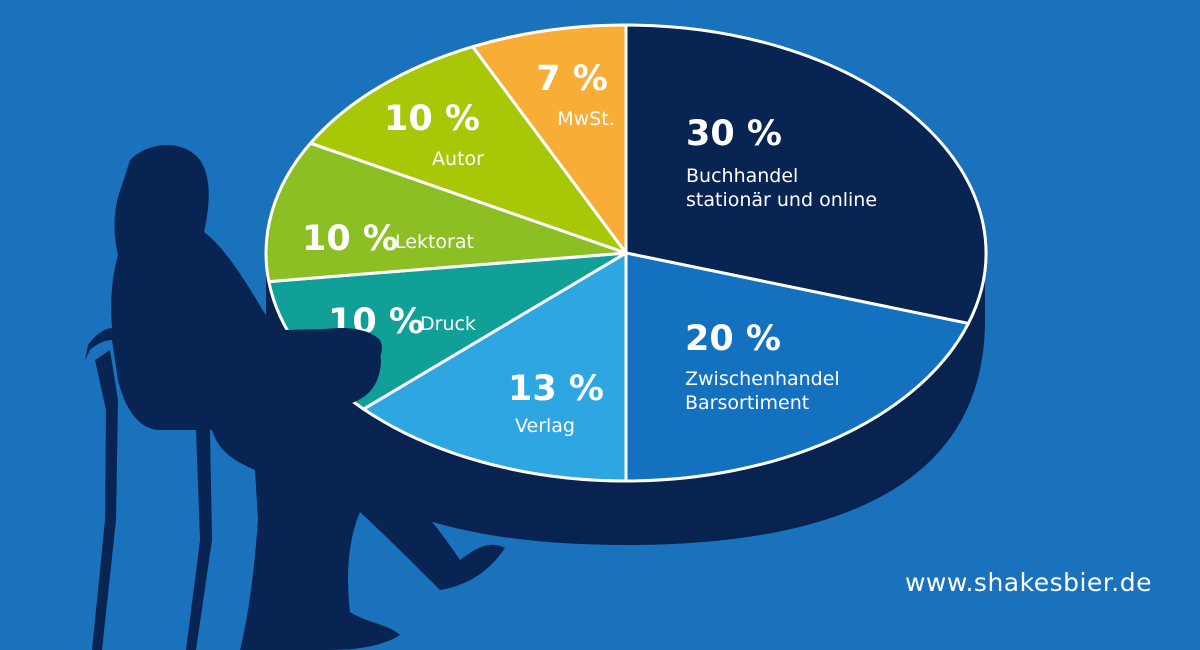 This screenshot has height=650, width=1200. I want to click on slice-percent-label: 7 %, so click(572, 79).